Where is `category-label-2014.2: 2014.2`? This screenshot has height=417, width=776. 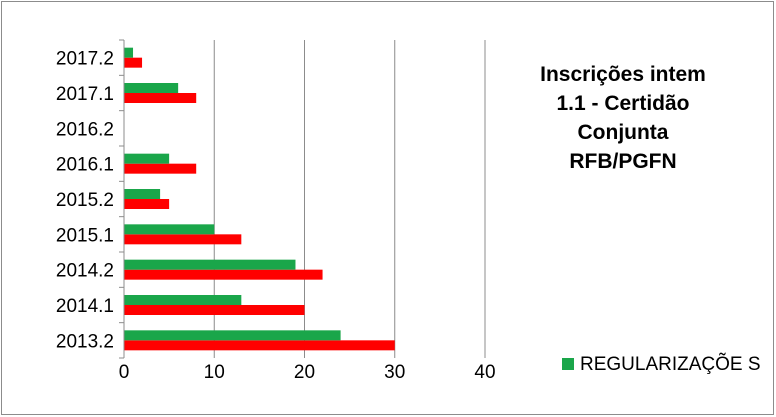 category-label-2014.2: 2014.2 is located at coordinates (85, 271).